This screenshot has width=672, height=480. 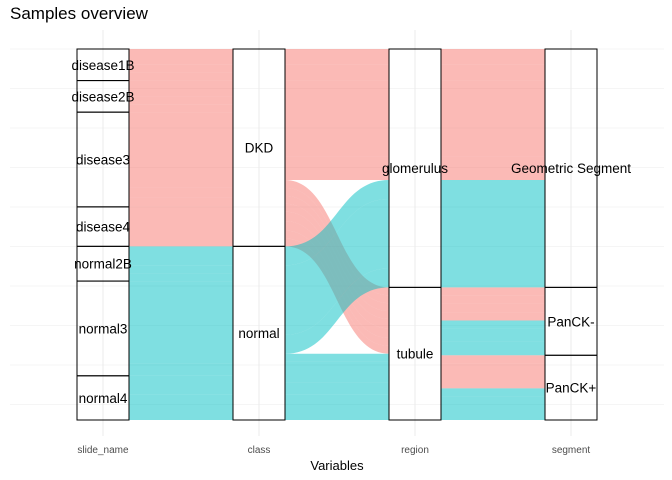 I want to click on stratum-label-disease1b: disease1B, so click(x=102, y=65).